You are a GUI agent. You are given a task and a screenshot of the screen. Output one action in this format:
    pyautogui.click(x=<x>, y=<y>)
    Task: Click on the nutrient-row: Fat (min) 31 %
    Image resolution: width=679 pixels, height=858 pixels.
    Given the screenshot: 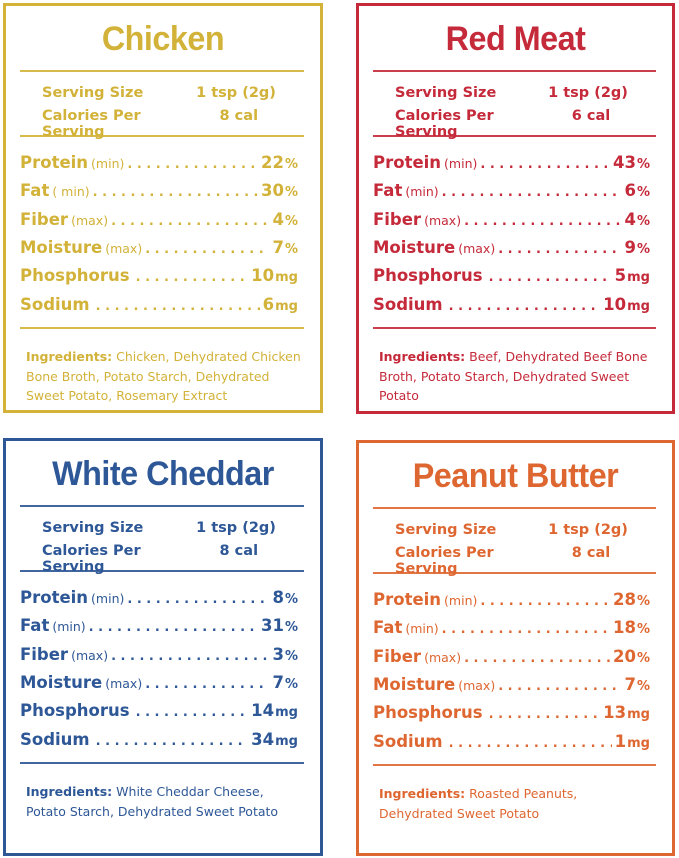 What is the action you would take?
    pyautogui.click(x=159, y=625)
    